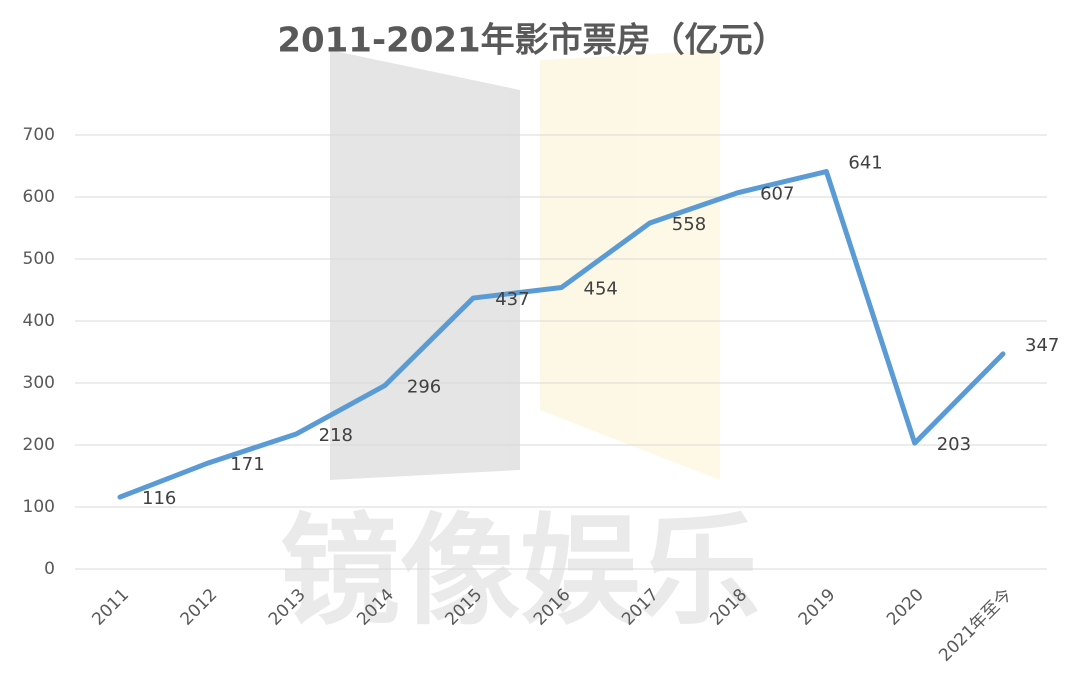 This screenshot has height=694, width=1080. I want to click on y-tick-label: 700, so click(39, 135).